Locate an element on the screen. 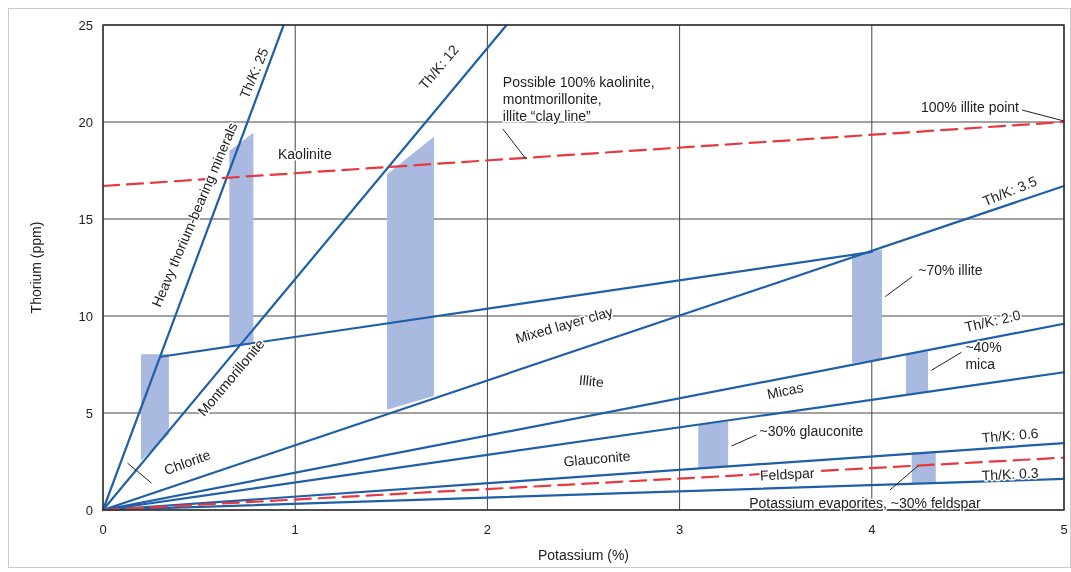 The image size is (1071, 572). annotation: Th/K: 2.0 is located at coordinates (993, 320).